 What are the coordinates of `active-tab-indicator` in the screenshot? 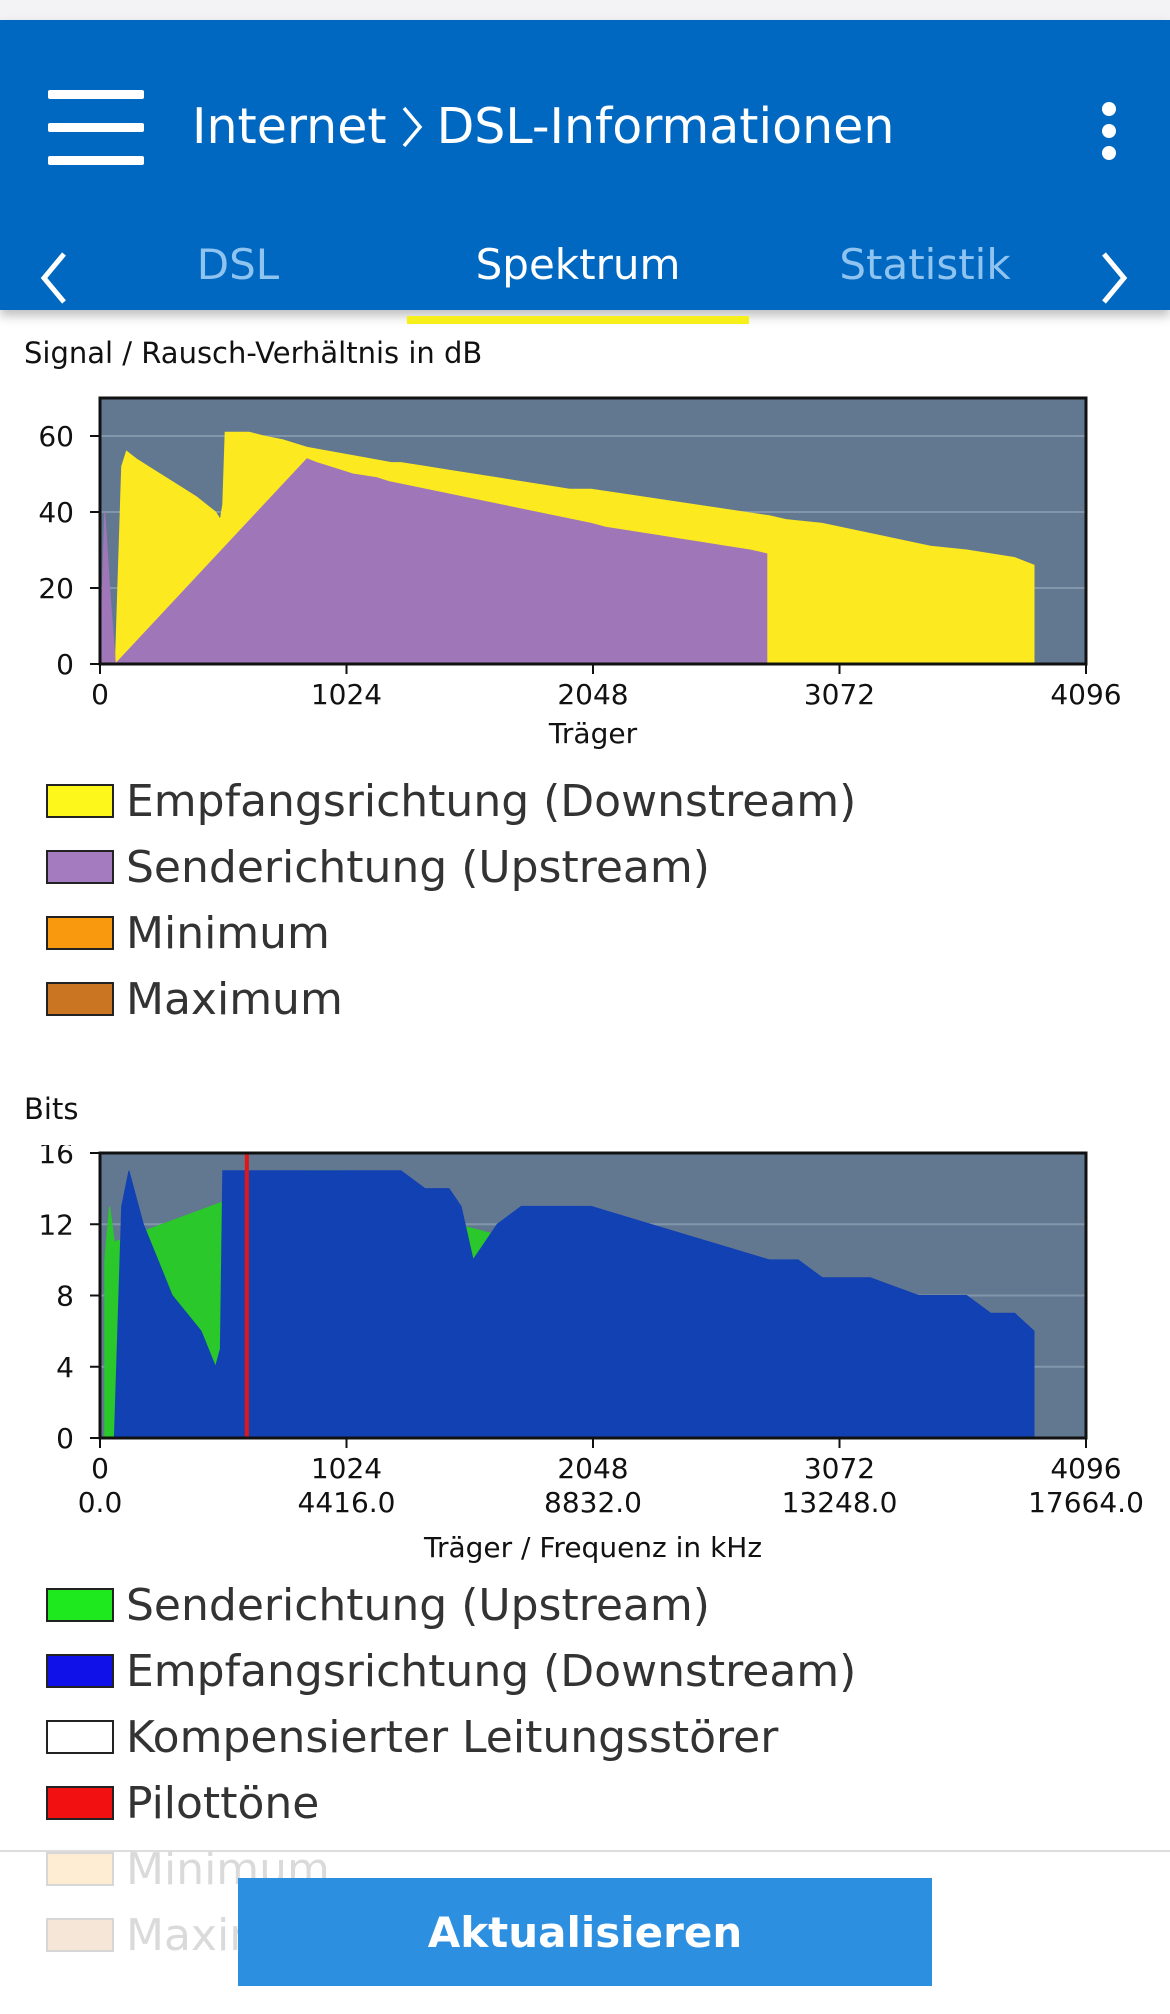 It's located at (578, 320).